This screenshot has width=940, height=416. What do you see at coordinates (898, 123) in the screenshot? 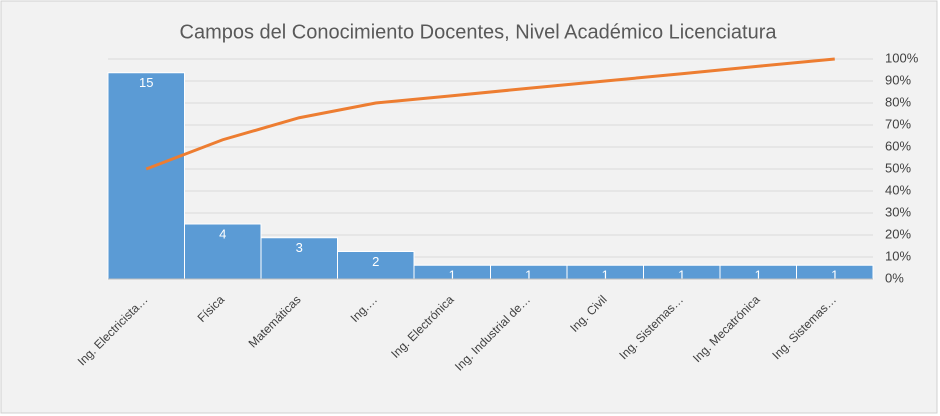
I see `y2-tick-label: 70%` at bounding box center [898, 123].